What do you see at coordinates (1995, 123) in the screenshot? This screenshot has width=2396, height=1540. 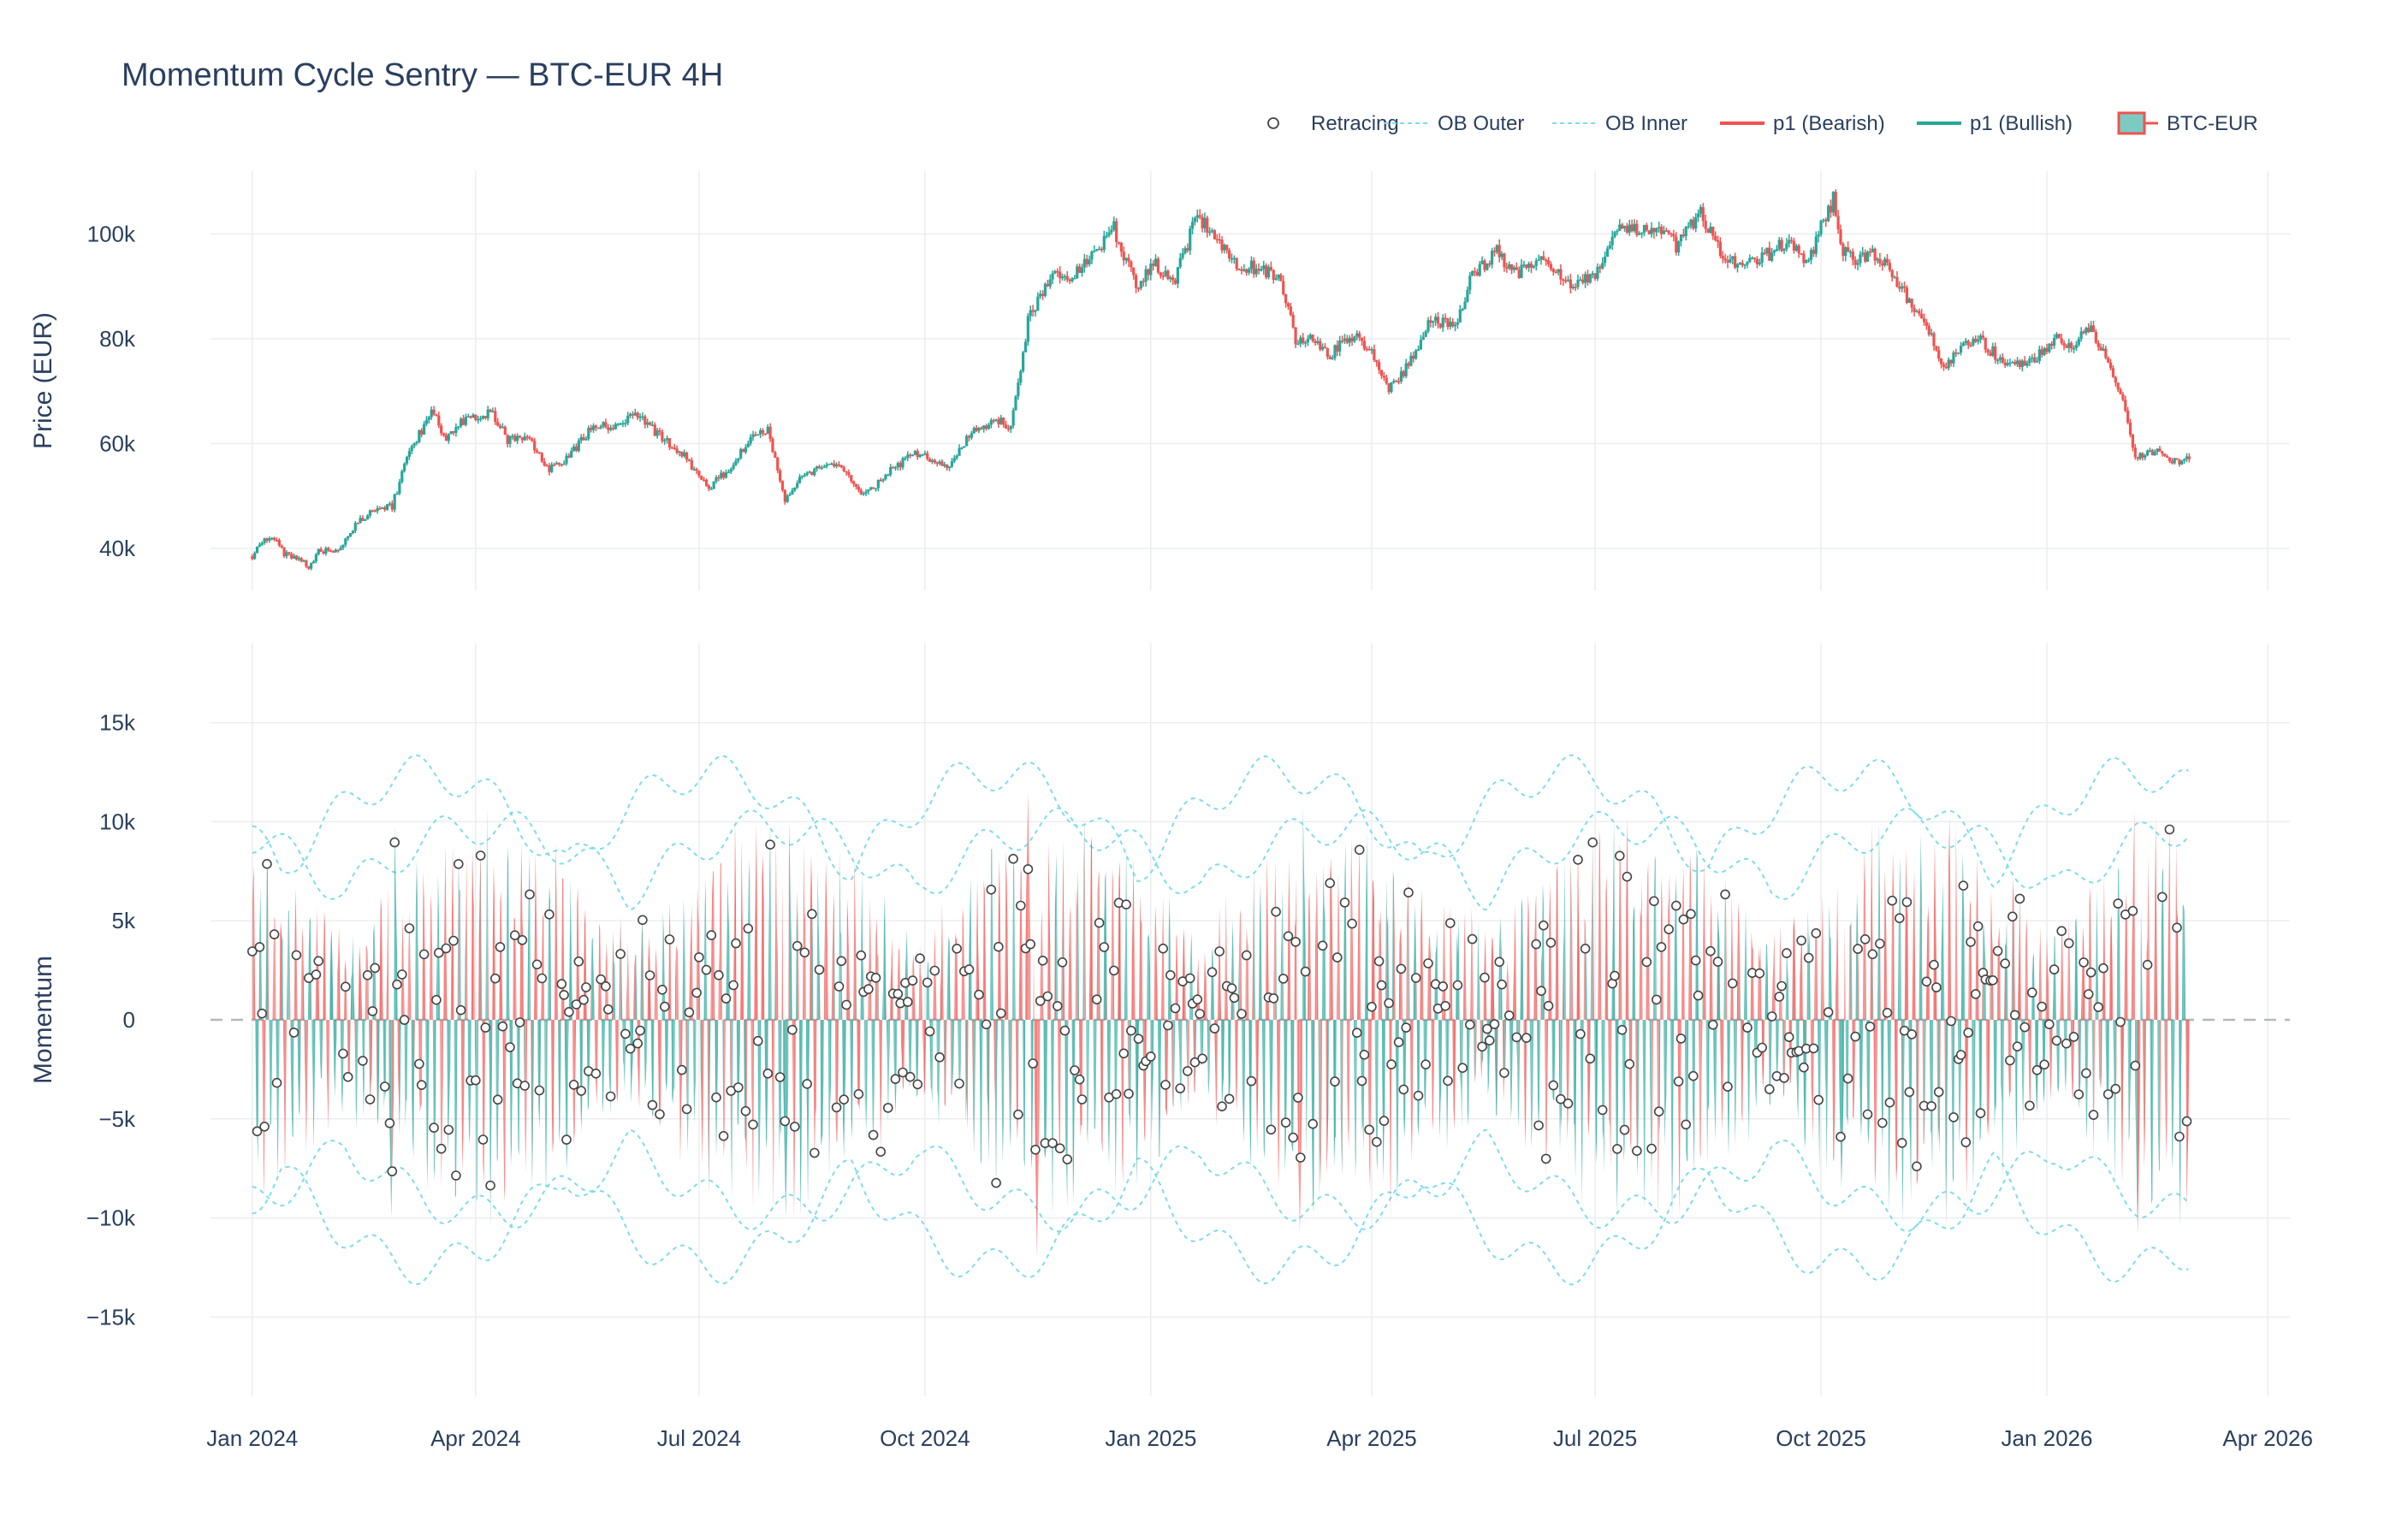 I see `legend-item: p1 (Bullish)` at bounding box center [1995, 123].